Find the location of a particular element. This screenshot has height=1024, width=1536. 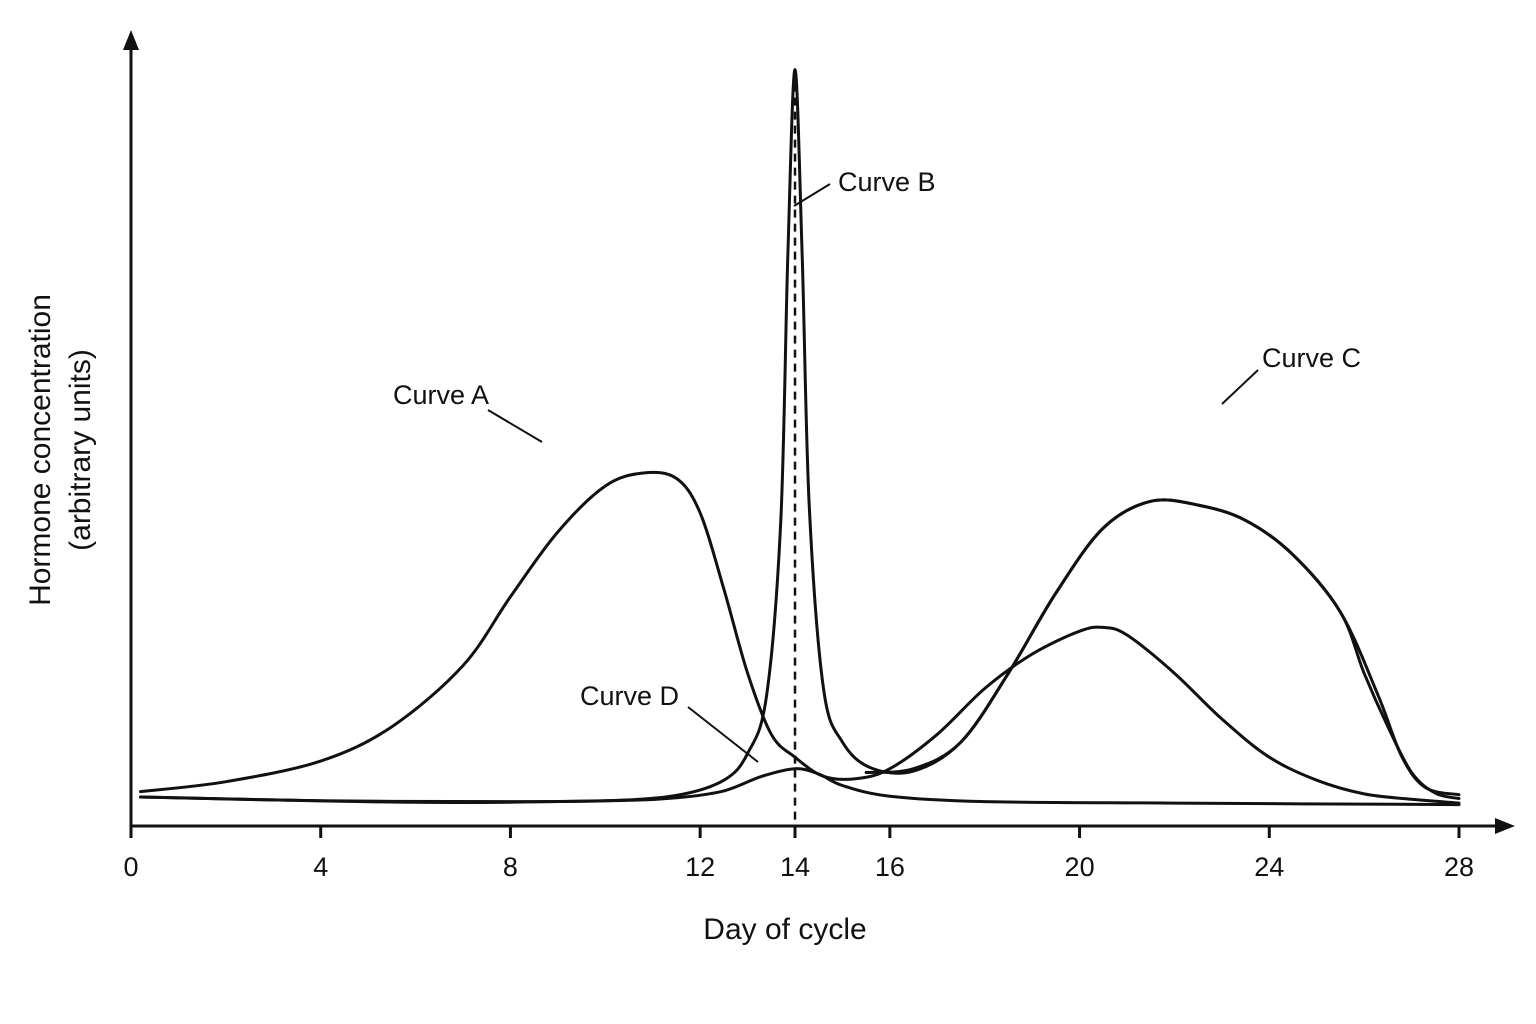

y-axis-title-line-1: Hormone concentration is located at coordinates (40, 450).